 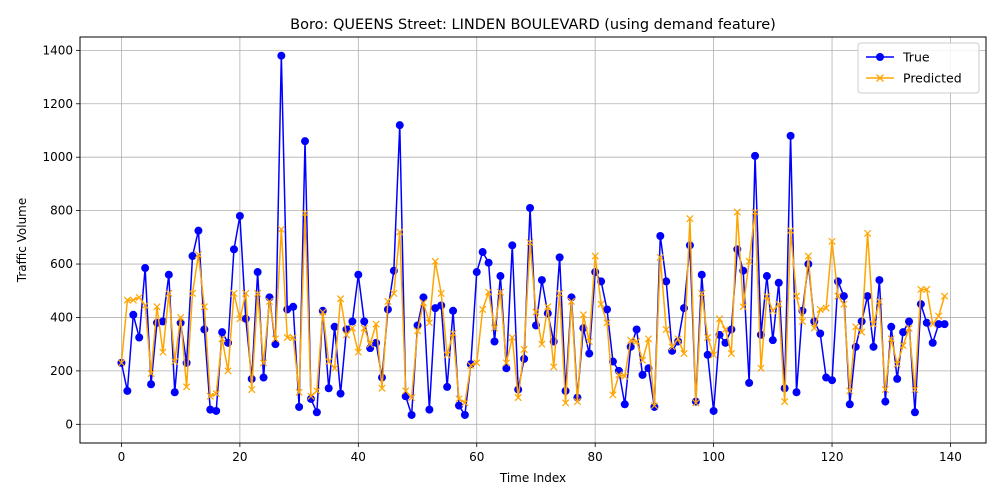 I want to click on x-tick-label: 0, so click(x=122, y=457).